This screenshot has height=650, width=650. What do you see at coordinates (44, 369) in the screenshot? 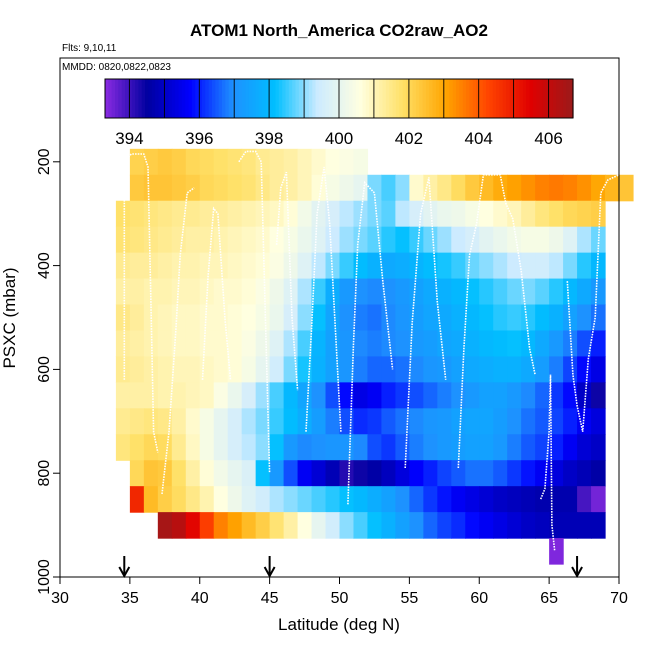
I see `y-tick-label: 600` at bounding box center [44, 369].